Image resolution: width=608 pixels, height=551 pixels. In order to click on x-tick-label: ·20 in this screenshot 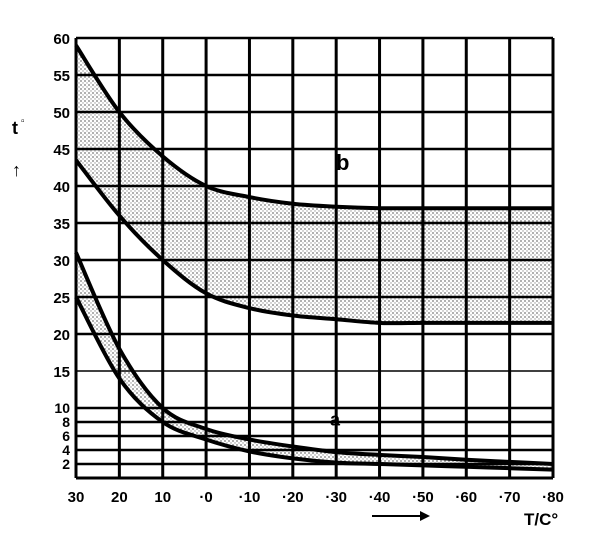, I will do `click(293, 497)`.